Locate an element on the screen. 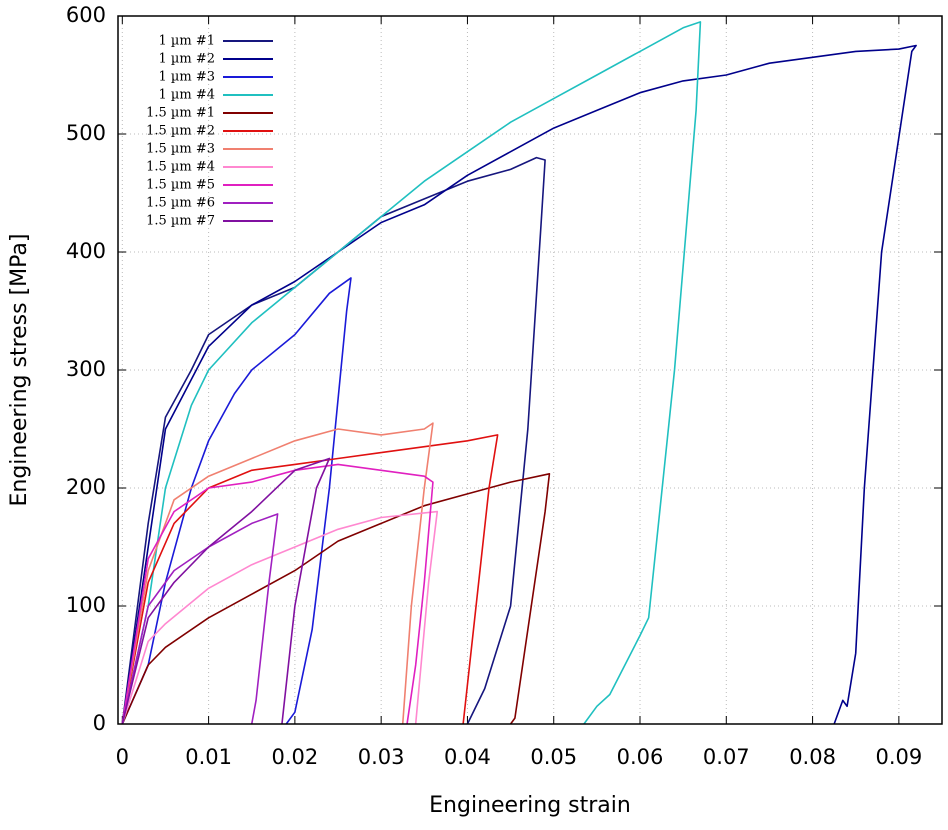  x-axis-label: Engineering strain is located at coordinates (530, 805).